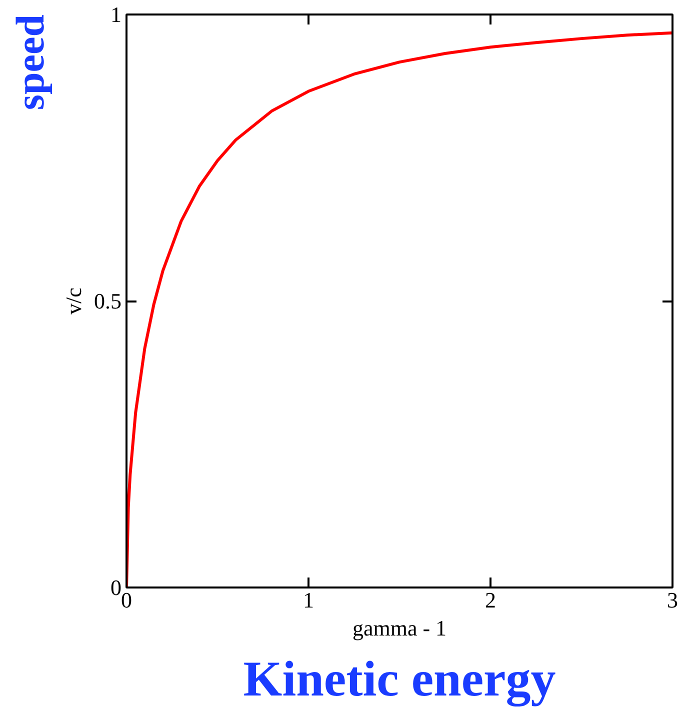  I want to click on text: speed, so click(30, 62).